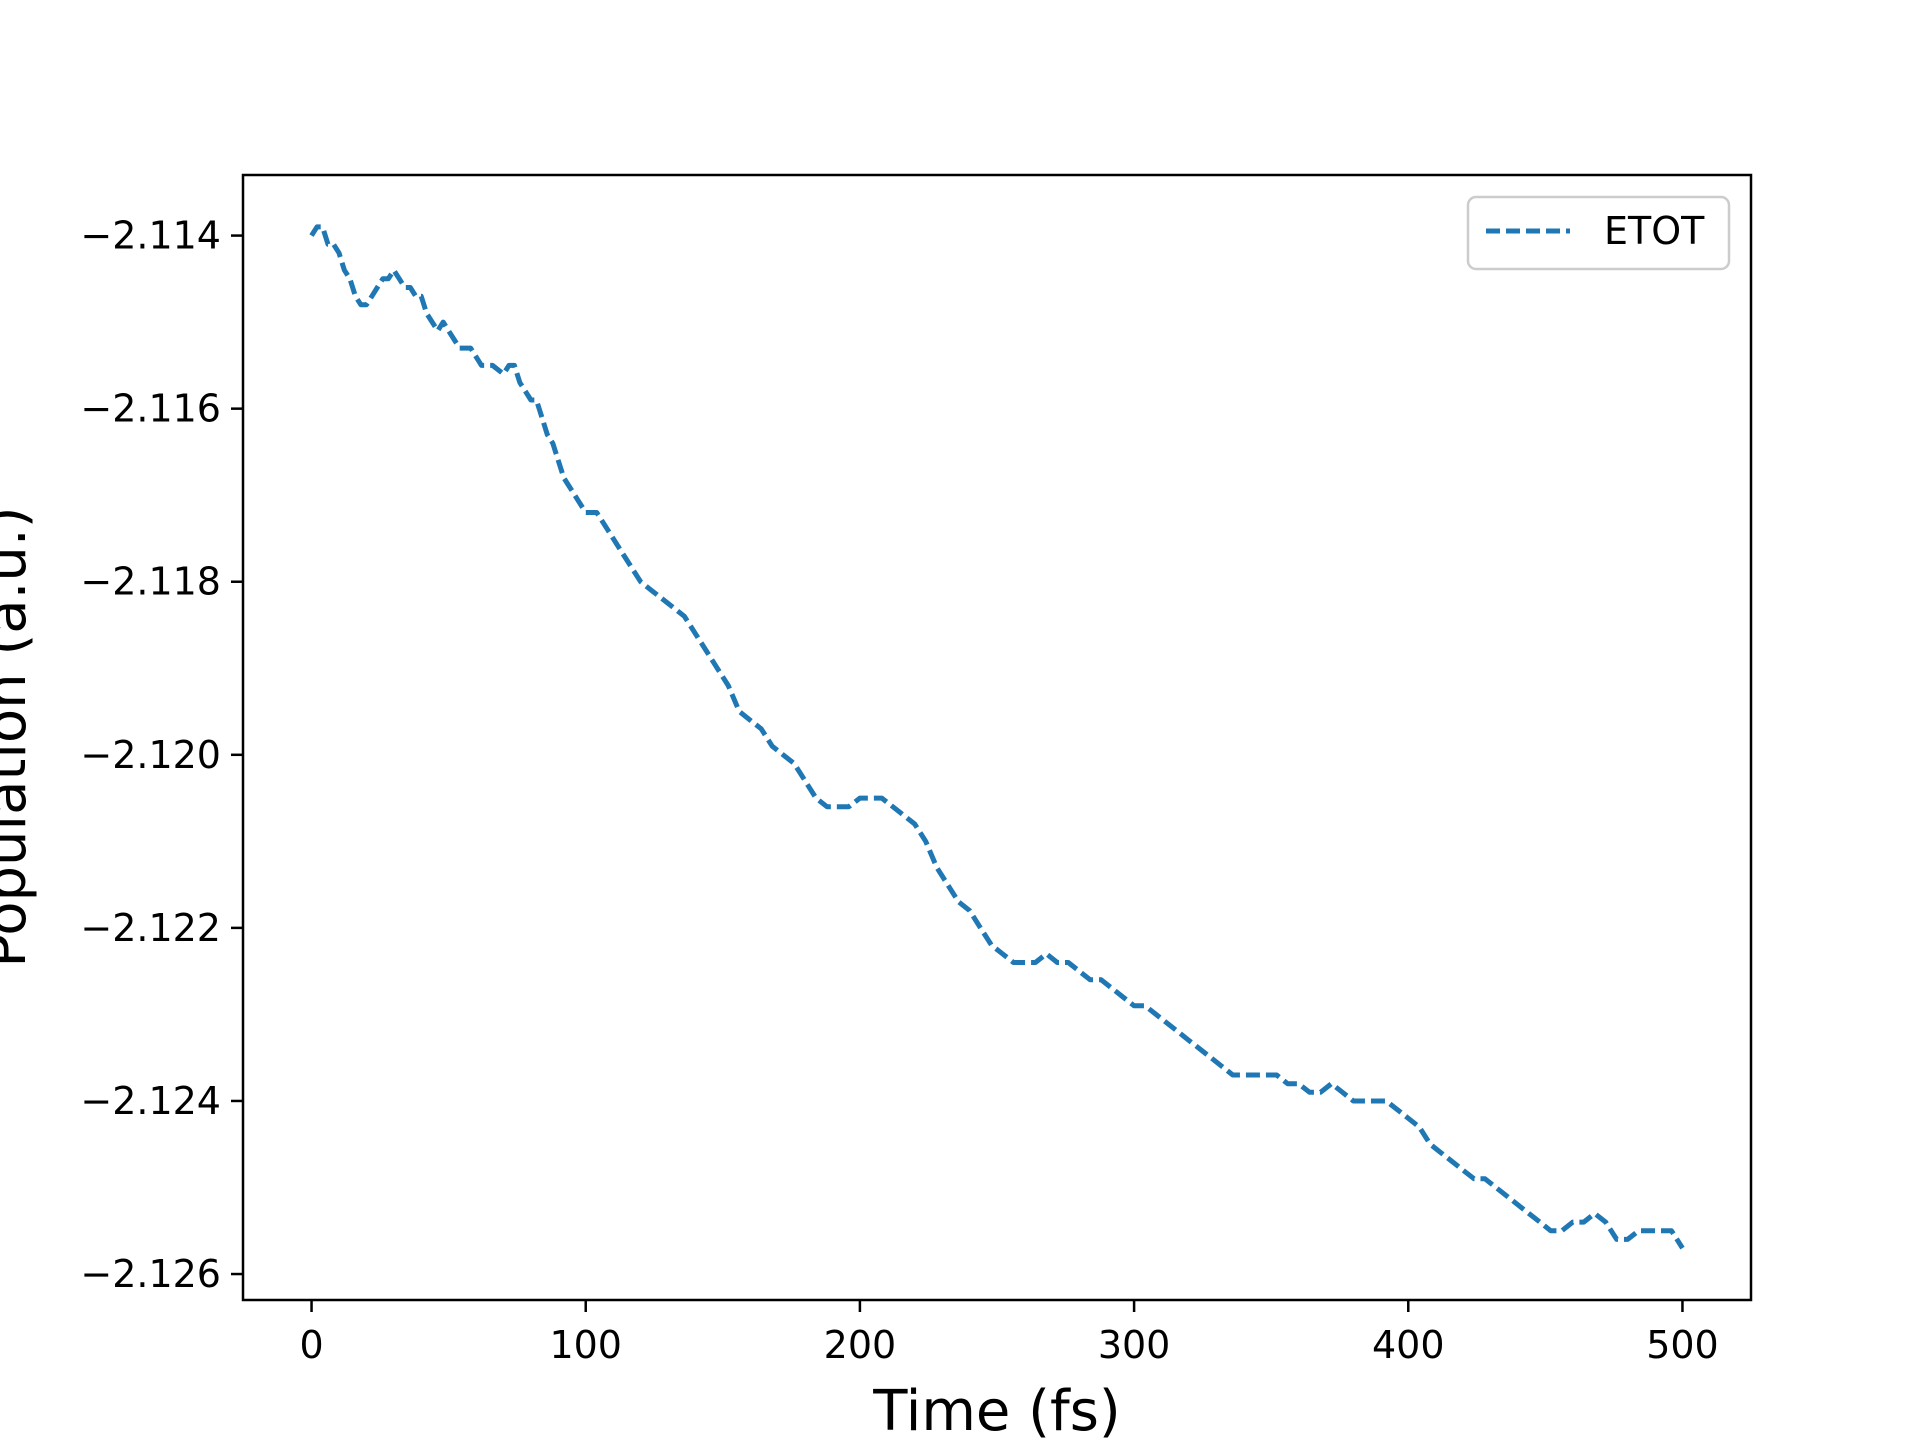 This screenshot has width=1920, height=1440. I want to click on x-tick-label: 0, so click(311, 1345).